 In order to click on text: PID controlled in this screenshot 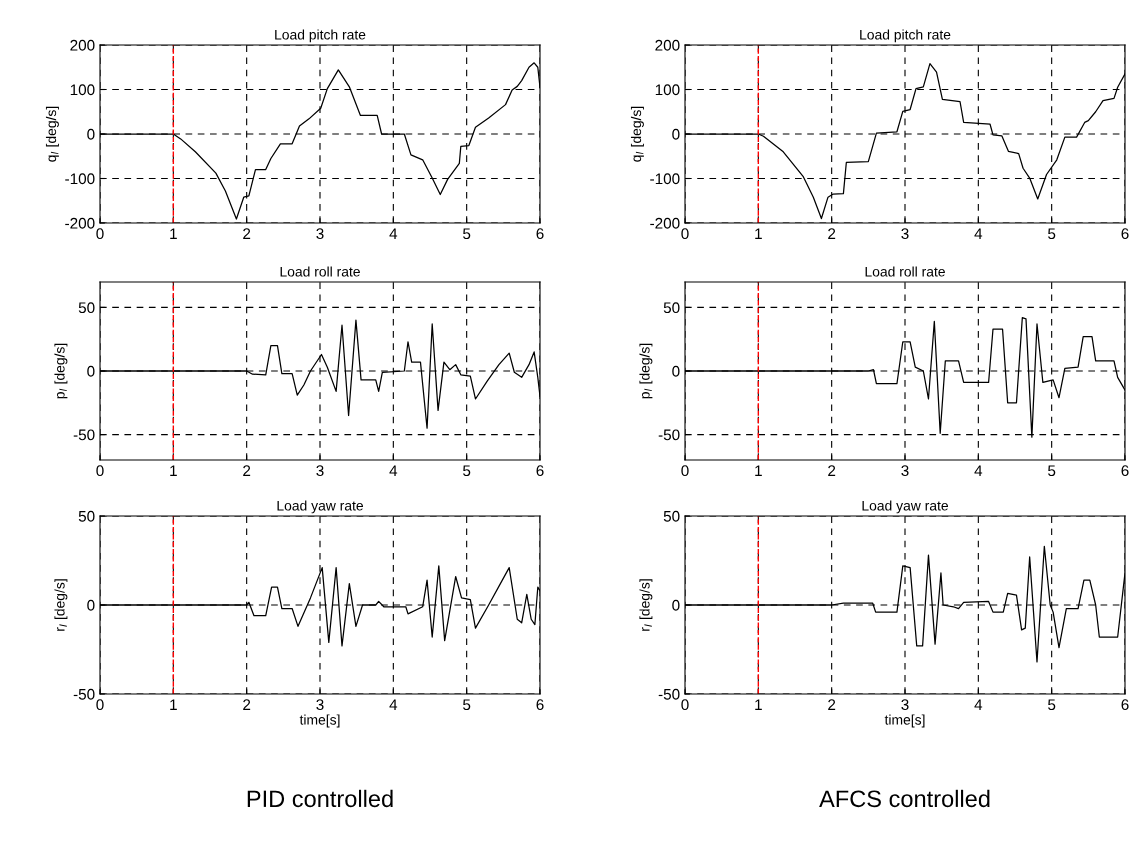, I will do `click(320, 798)`.